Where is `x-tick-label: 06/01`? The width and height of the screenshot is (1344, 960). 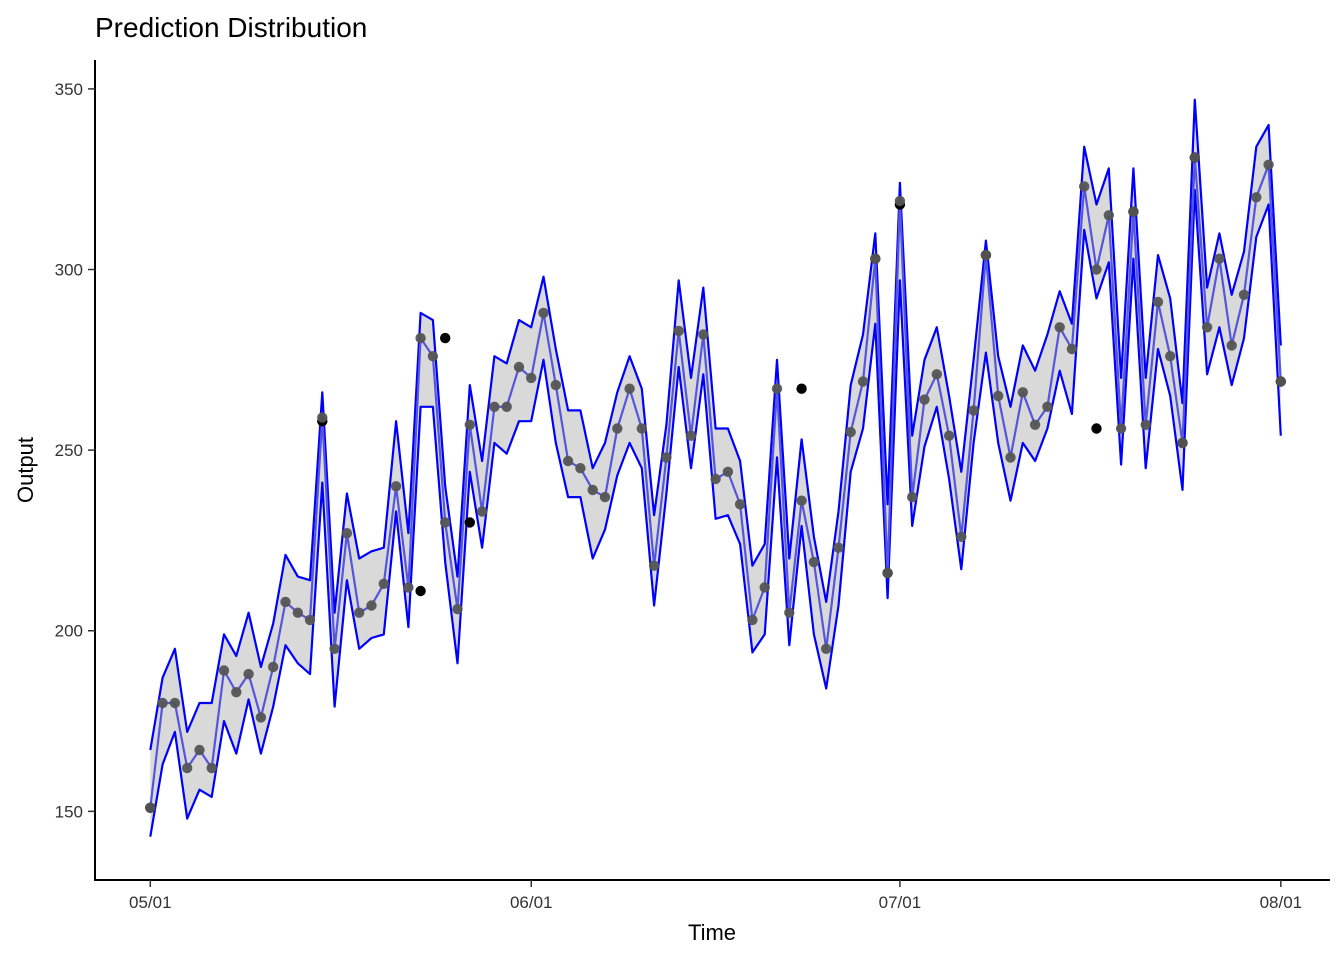
x-tick-label: 06/01 is located at coordinates (531, 902).